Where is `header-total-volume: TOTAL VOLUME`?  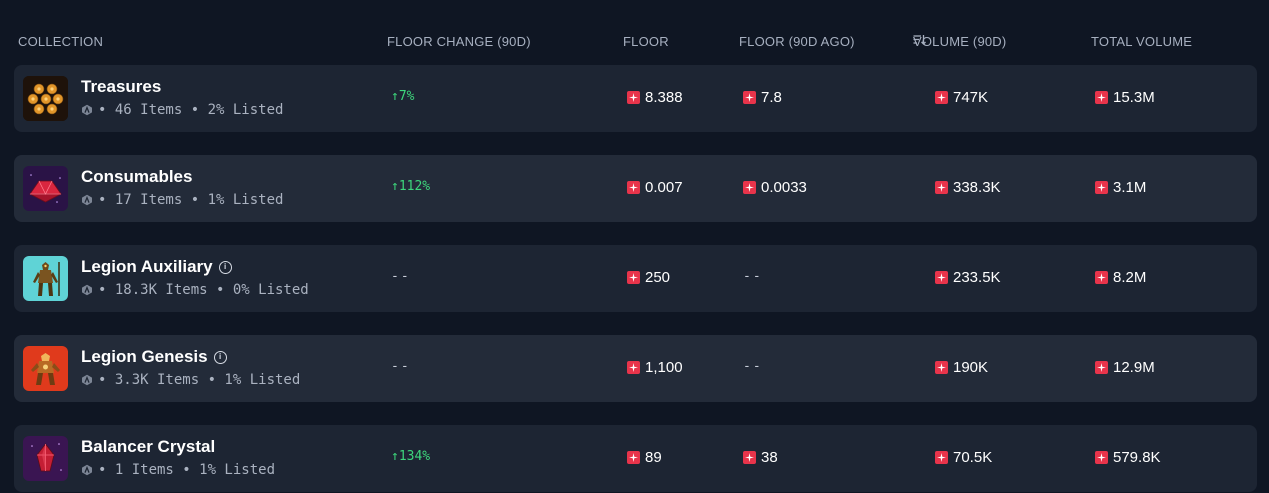 header-total-volume: TOTAL VOLUME is located at coordinates (1142, 41).